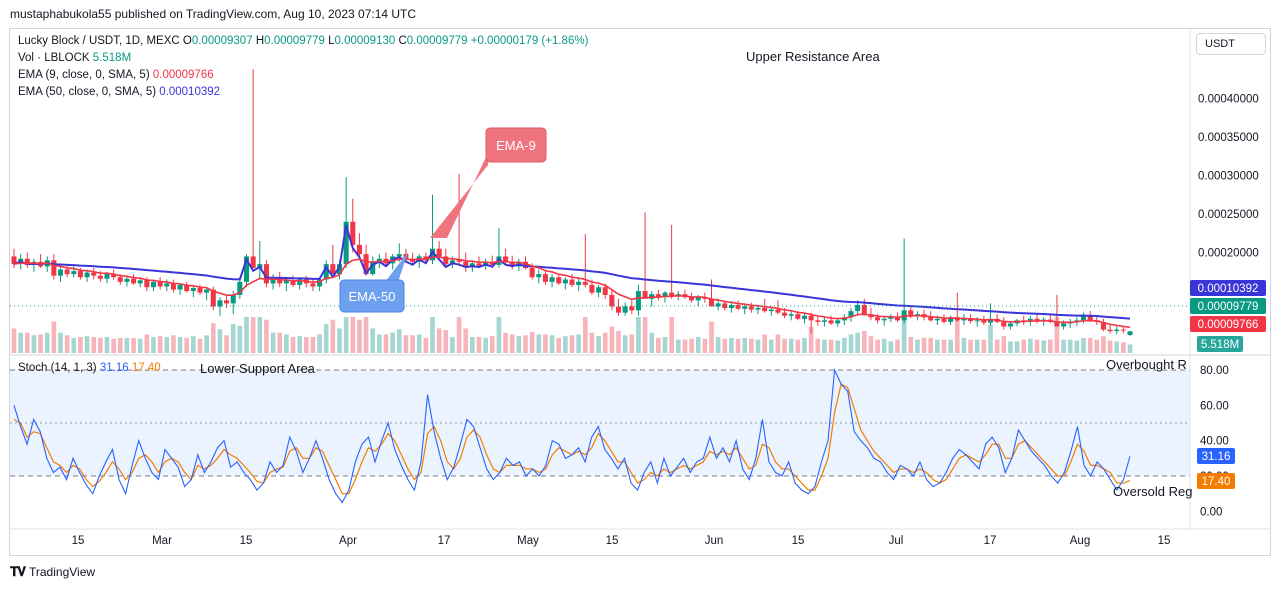  I want to click on legend-h-label: H, so click(260, 41).